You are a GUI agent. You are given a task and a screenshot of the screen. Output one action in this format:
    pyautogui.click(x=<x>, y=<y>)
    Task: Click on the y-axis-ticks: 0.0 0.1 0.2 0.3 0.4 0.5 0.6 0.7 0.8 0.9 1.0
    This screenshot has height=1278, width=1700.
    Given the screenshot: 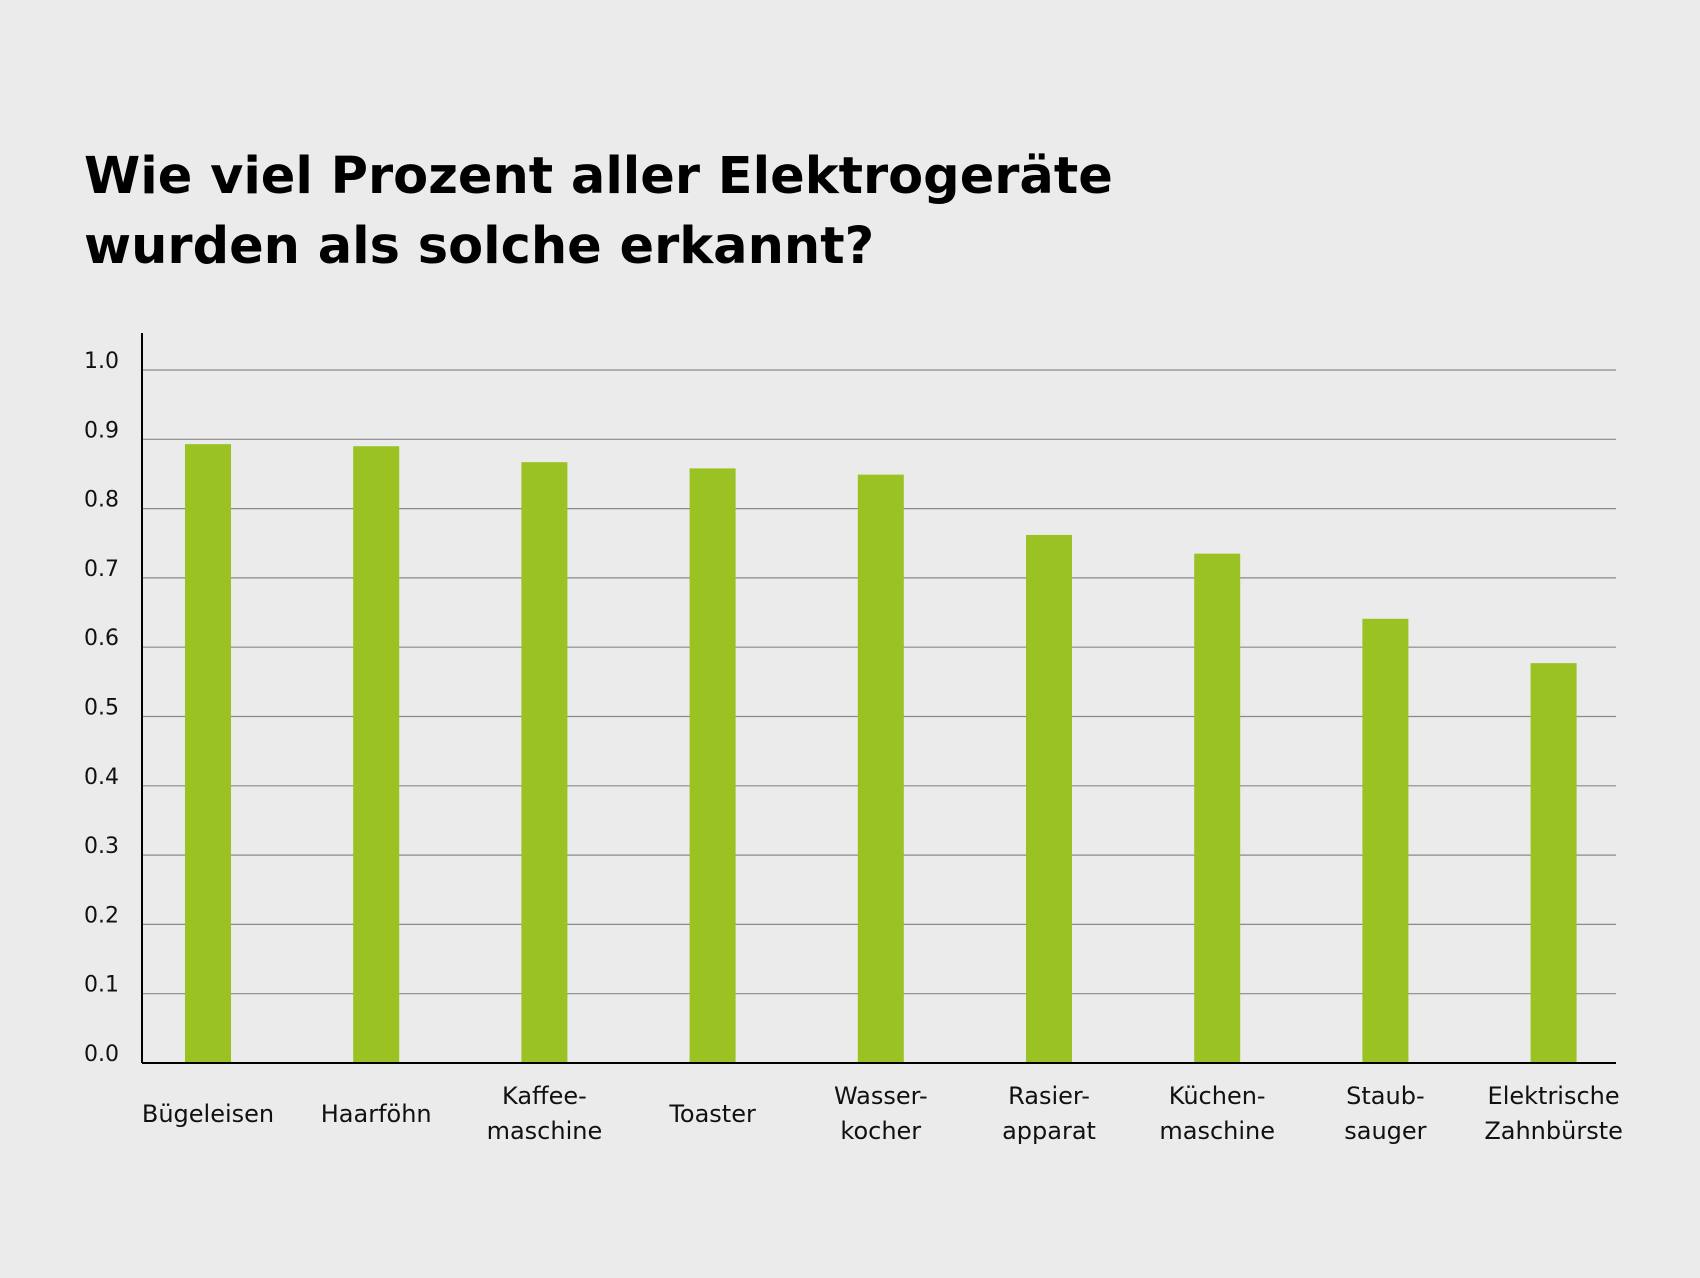 What is the action you would take?
    pyautogui.click(x=101, y=708)
    